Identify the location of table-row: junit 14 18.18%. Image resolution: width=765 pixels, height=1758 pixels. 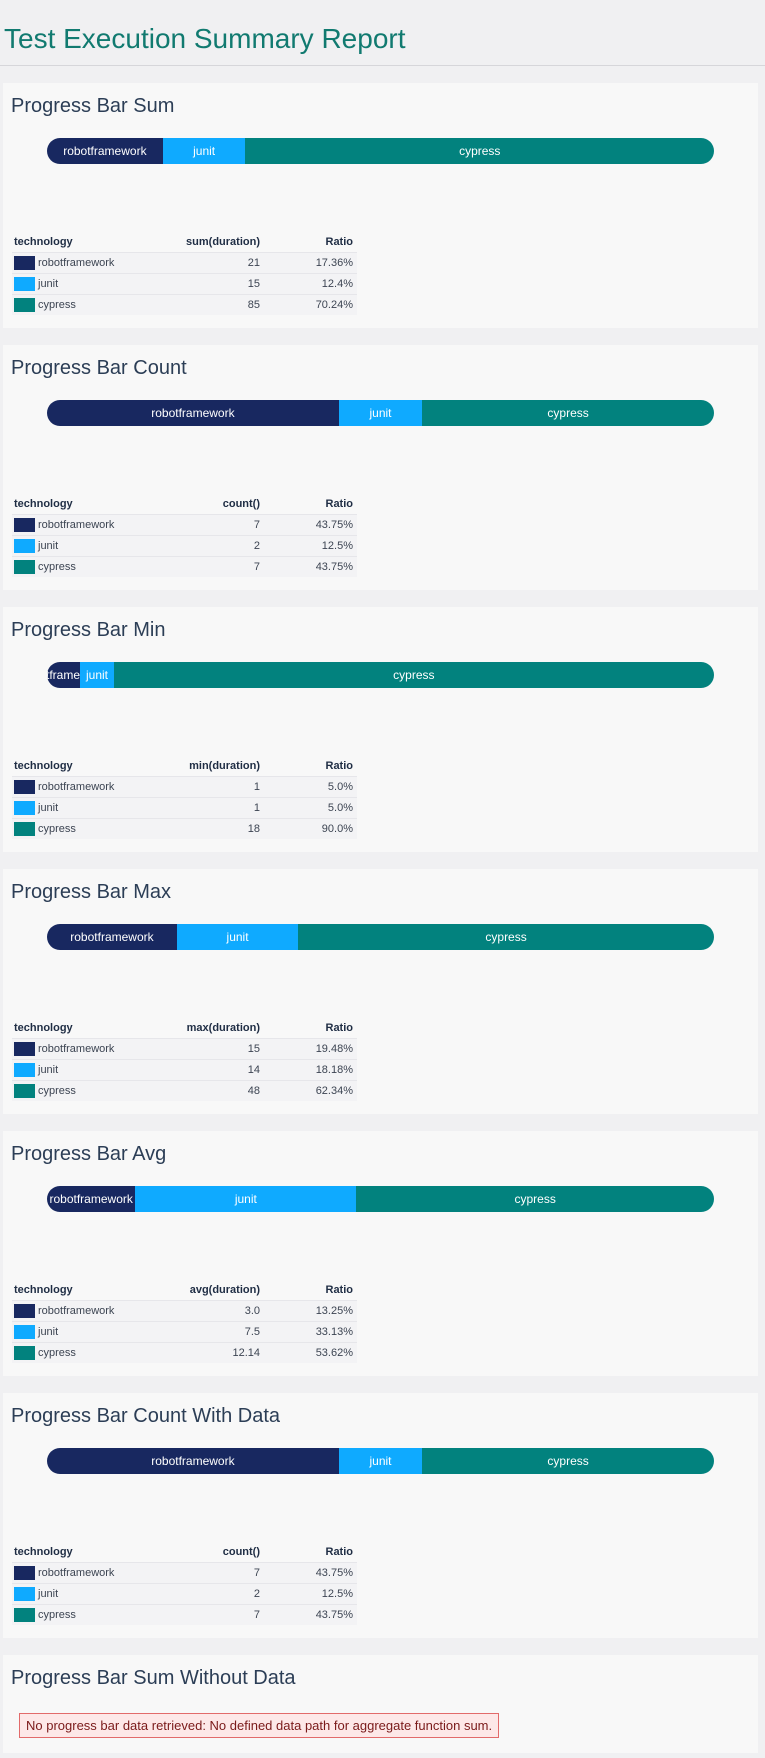
(184, 1070).